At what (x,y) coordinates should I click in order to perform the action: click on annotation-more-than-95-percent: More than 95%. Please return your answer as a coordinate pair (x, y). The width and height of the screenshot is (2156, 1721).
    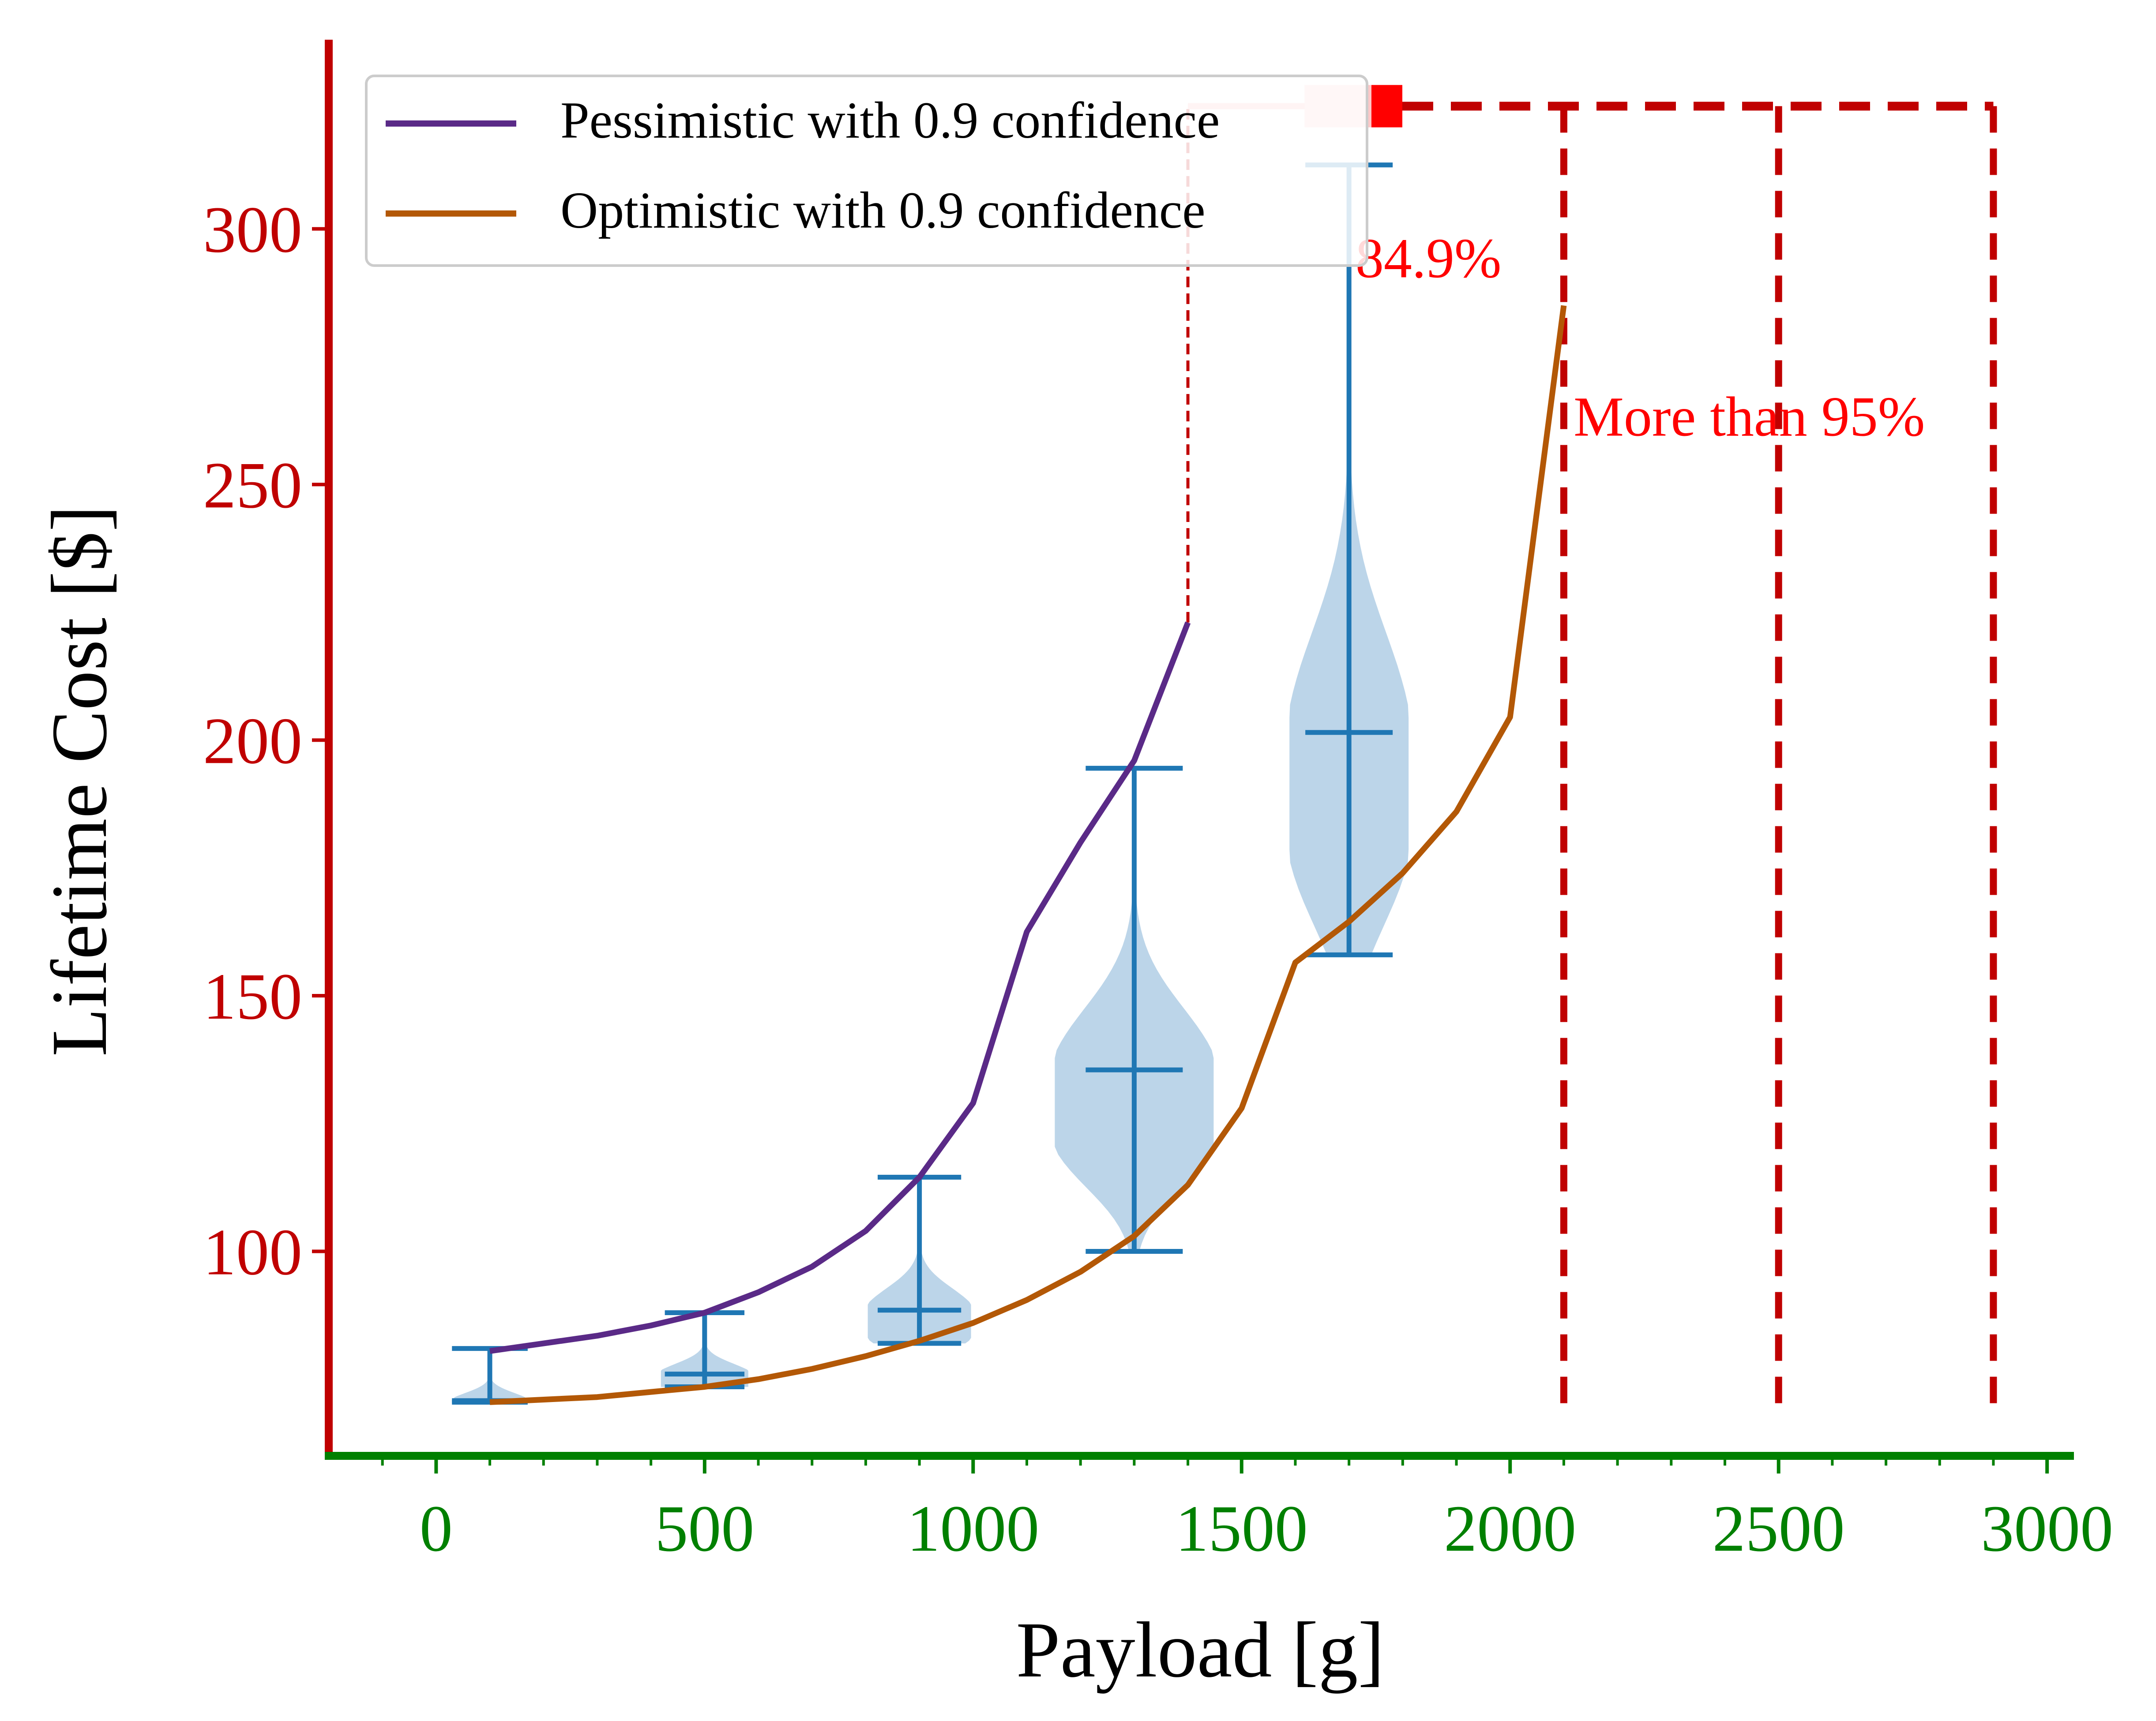
    Looking at the image, I should click on (1750, 417).